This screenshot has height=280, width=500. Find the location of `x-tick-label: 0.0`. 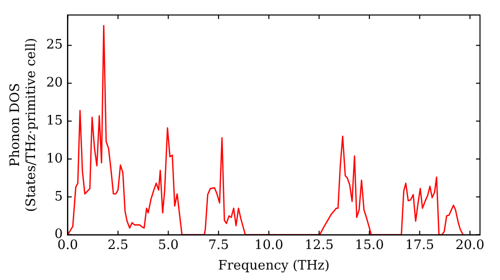

x-tick-label: 0.0 is located at coordinates (67, 245).